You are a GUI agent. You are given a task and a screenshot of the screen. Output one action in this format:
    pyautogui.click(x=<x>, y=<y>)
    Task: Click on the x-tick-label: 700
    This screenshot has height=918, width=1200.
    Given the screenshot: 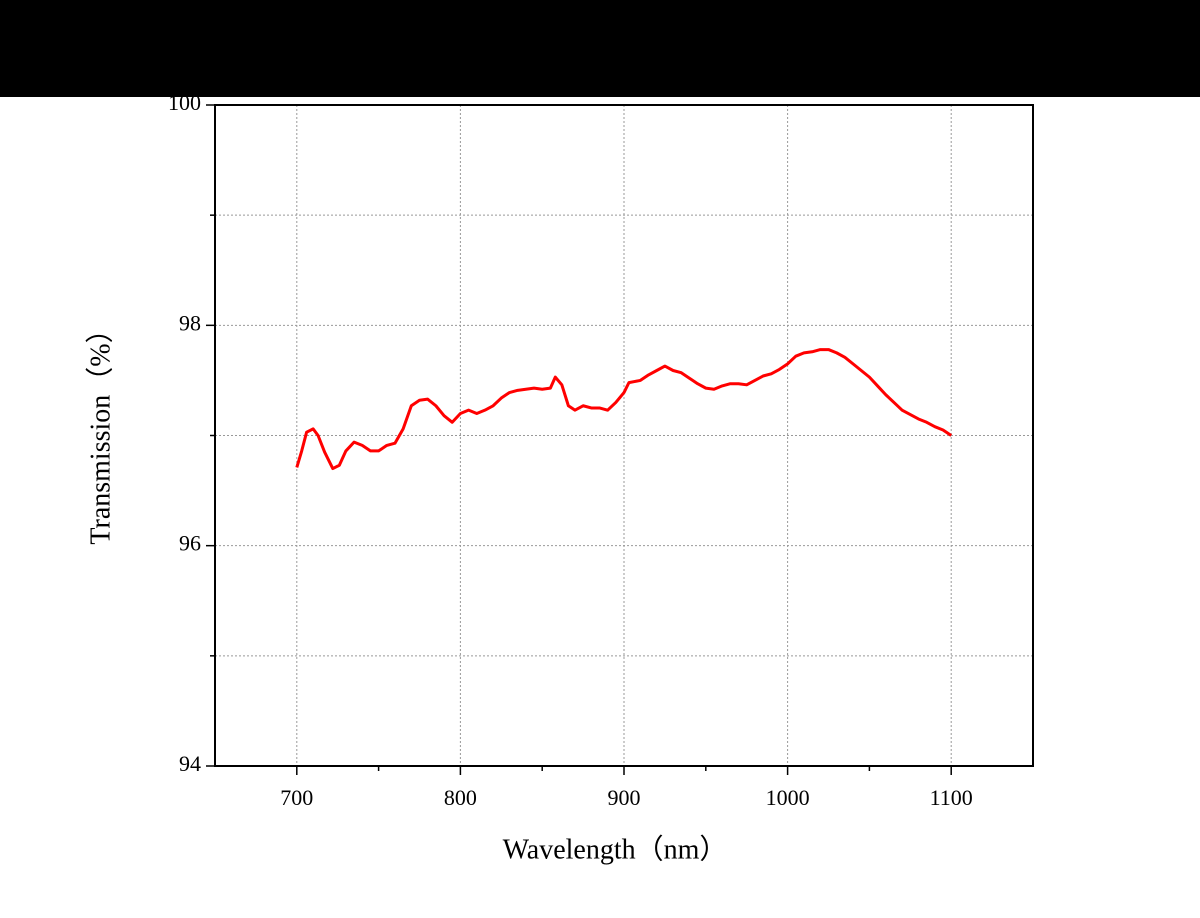 What is the action you would take?
    pyautogui.click(x=296, y=797)
    